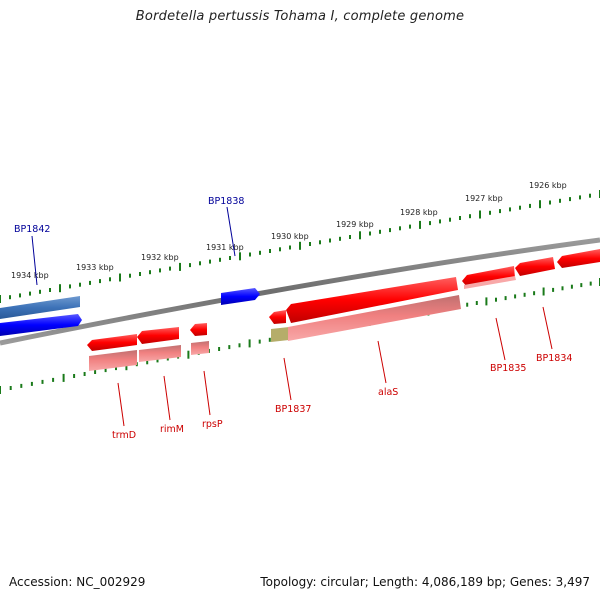  What do you see at coordinates (293, 409) in the screenshot?
I see `gene-label-bp1837: BP1837` at bounding box center [293, 409].